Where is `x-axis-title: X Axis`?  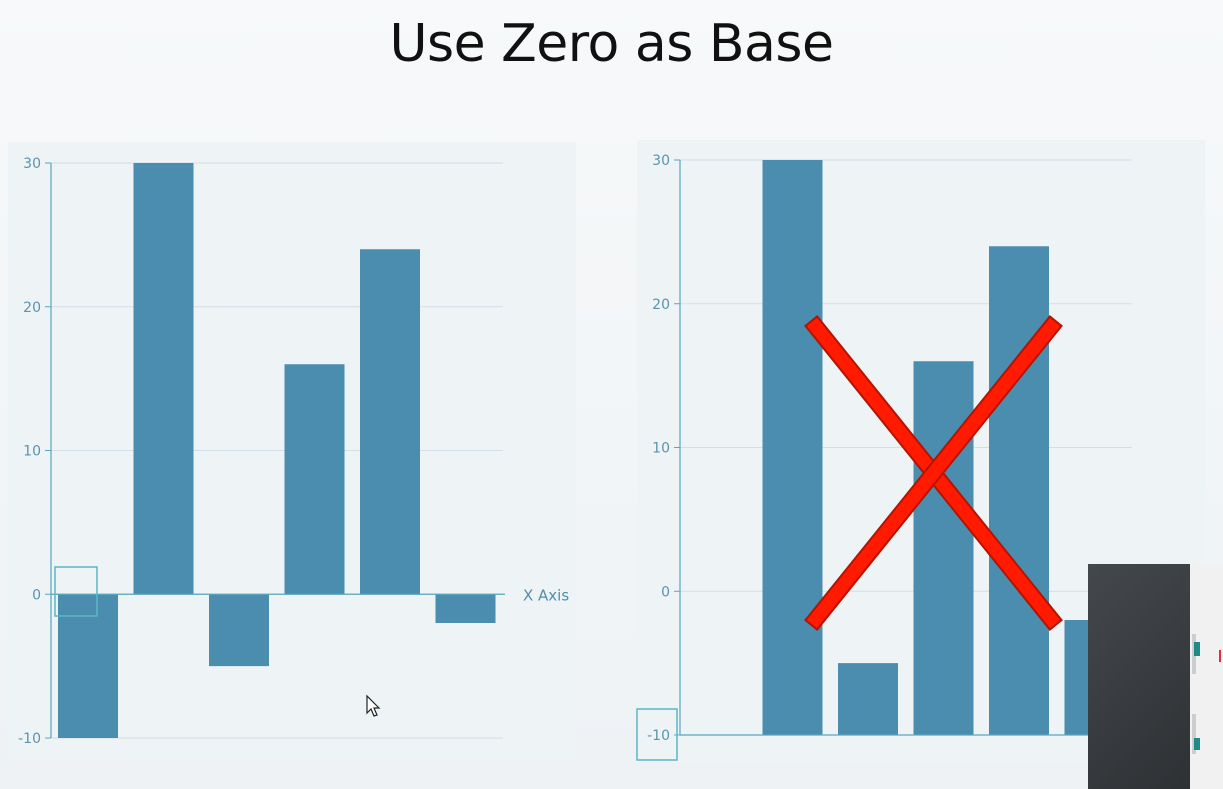
x-axis-title: X Axis is located at coordinates (546, 595).